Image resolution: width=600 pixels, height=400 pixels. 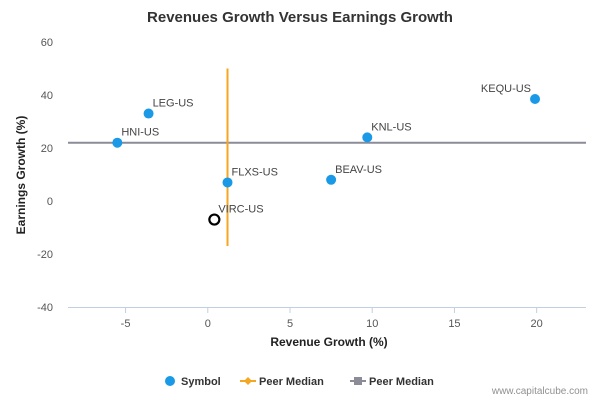 What do you see at coordinates (21, 175) in the screenshot?
I see `y-axis-title: Earnings Growth (%)` at bounding box center [21, 175].